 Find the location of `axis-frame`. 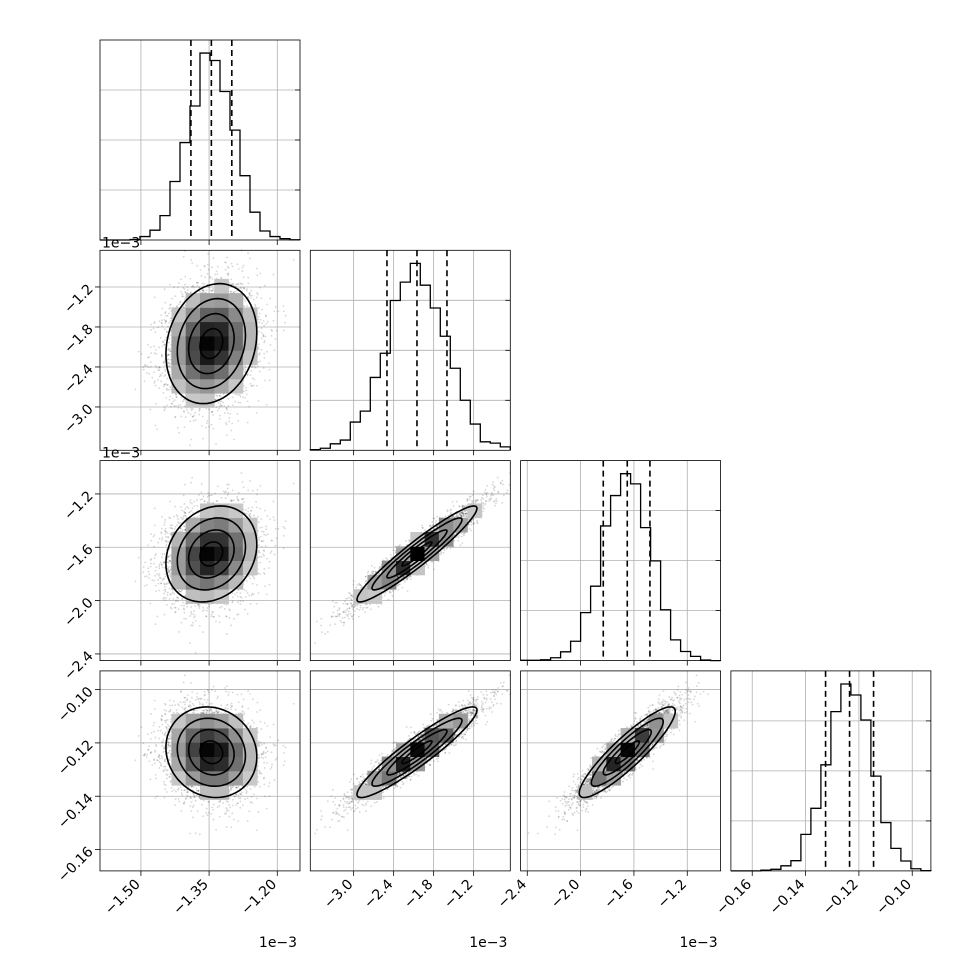

axis-frame is located at coordinates (200, 140).